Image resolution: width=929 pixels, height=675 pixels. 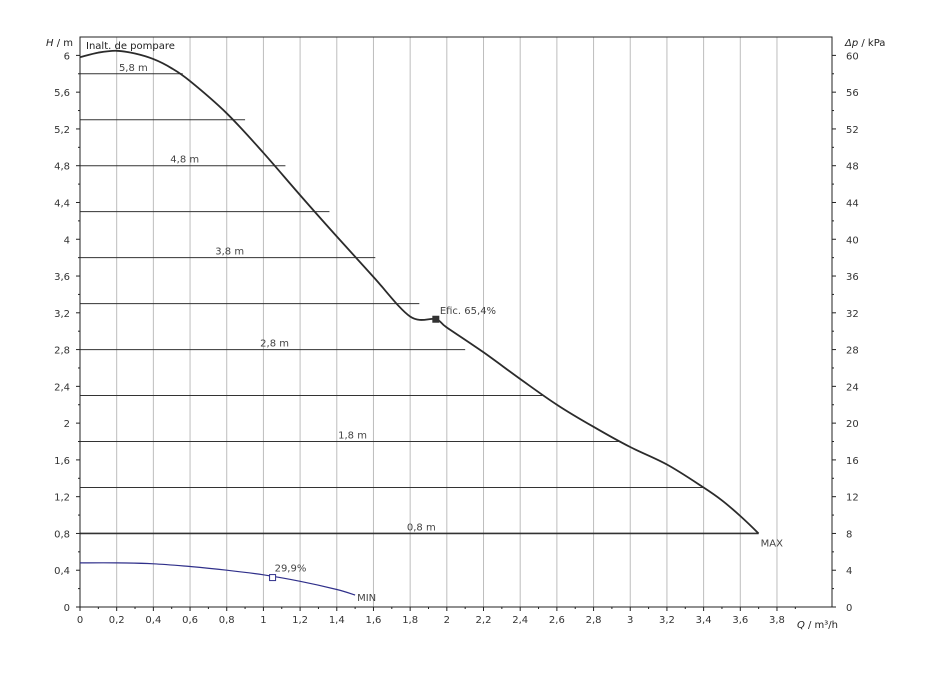 I want to click on y2-tick-label: 60, so click(x=852, y=56).